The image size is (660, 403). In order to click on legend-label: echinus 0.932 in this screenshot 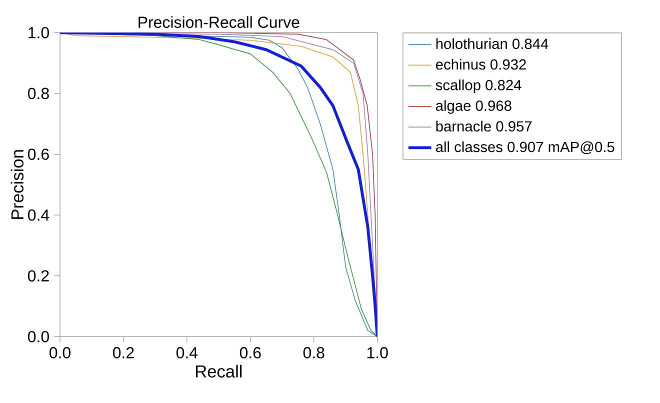, I will do `click(481, 64)`.